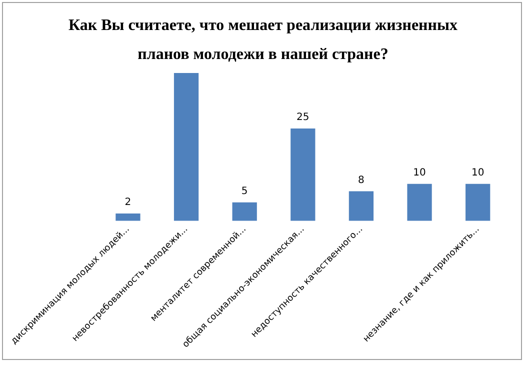 The width and height of the screenshot is (526, 365). Describe the element at coordinates (303, 118) in the screenshot. I see `data-label: 25` at that location.